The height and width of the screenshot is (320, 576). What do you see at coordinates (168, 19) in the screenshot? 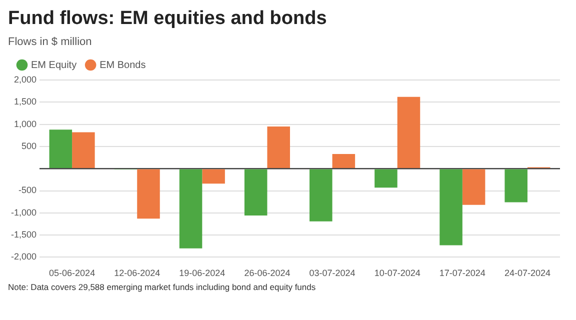
I see `chart-title: Fund flows: EM equities and bonds` at bounding box center [168, 19].